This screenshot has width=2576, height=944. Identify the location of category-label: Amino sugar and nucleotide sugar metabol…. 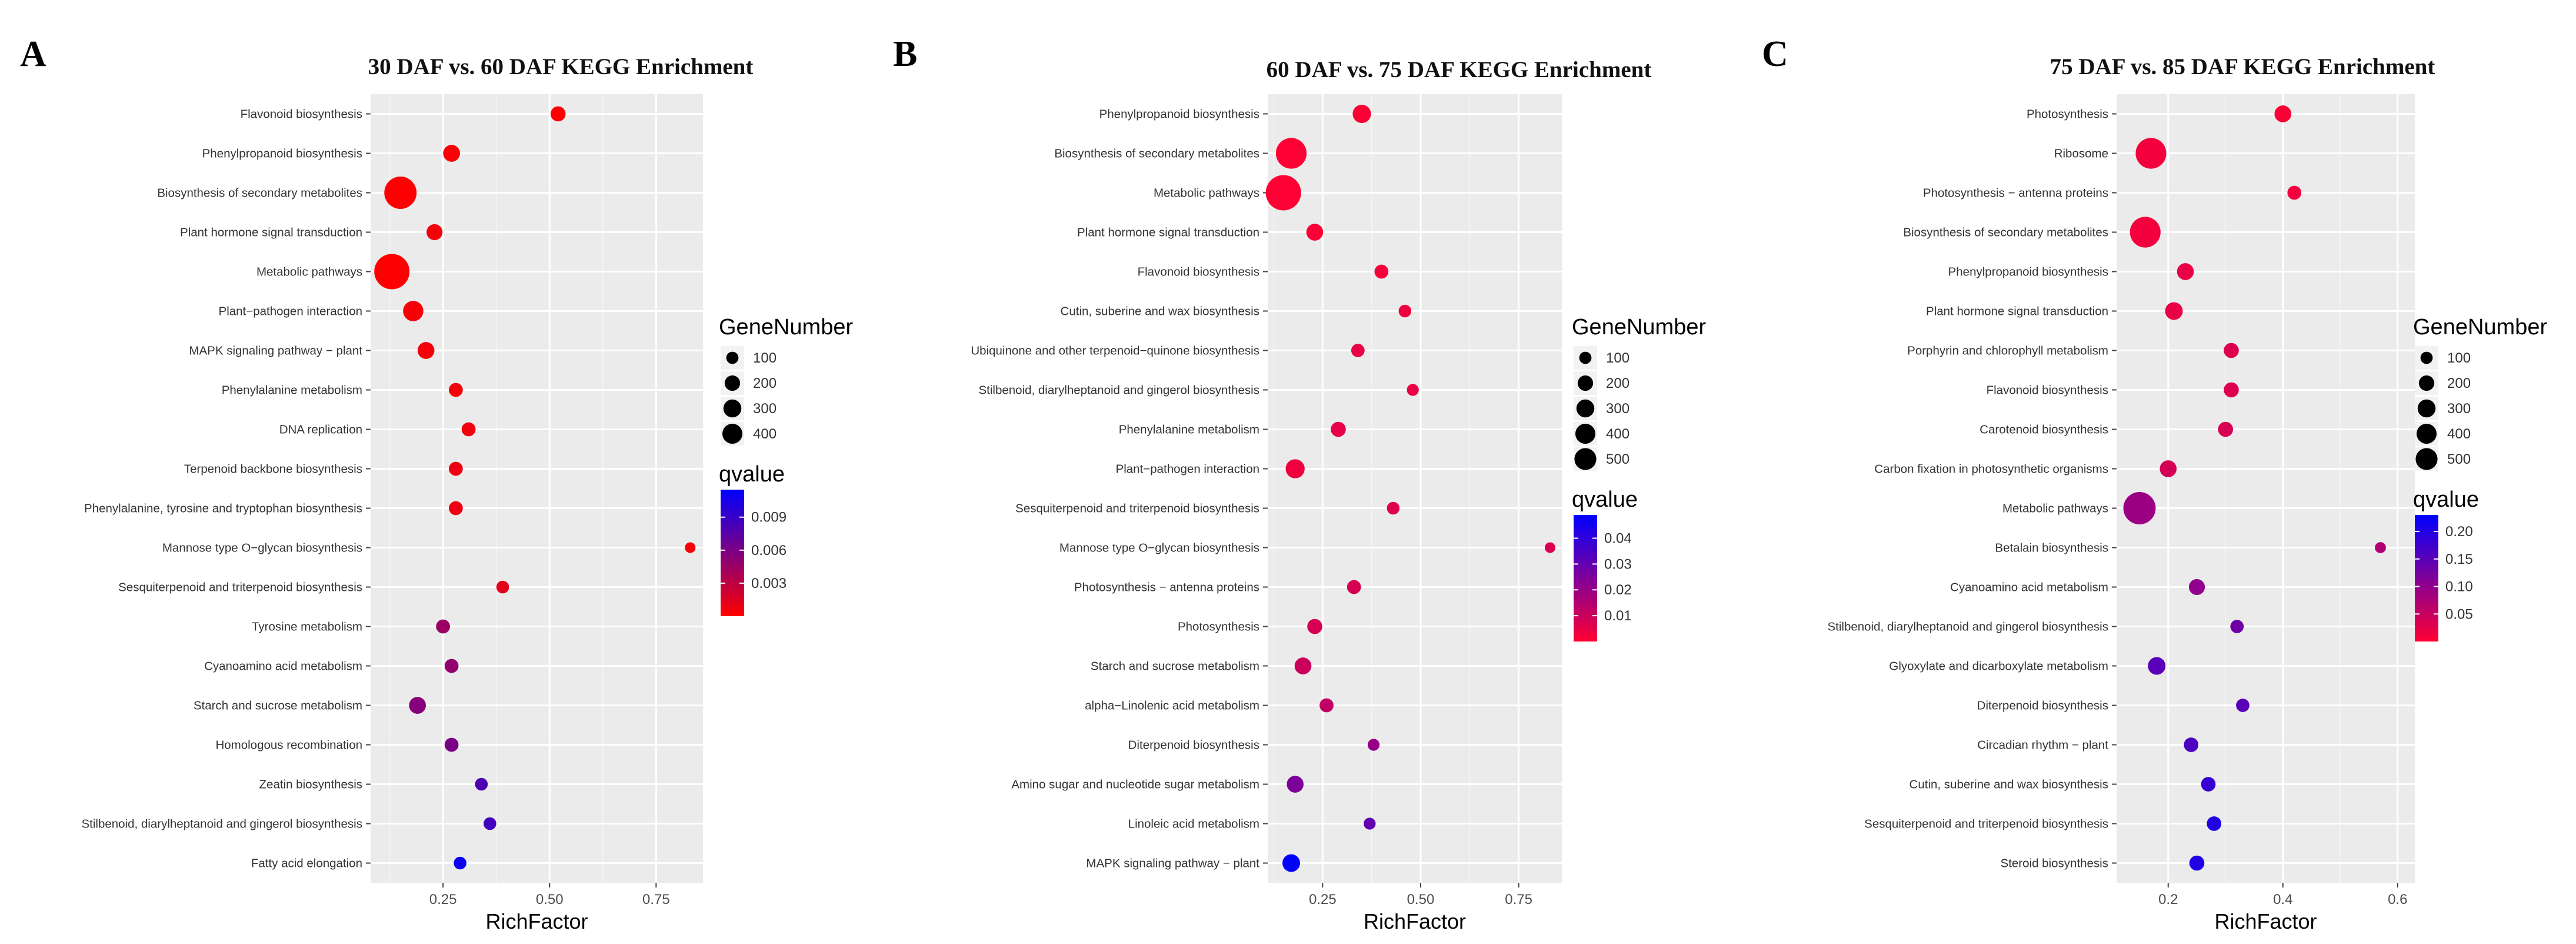
(1135, 785).